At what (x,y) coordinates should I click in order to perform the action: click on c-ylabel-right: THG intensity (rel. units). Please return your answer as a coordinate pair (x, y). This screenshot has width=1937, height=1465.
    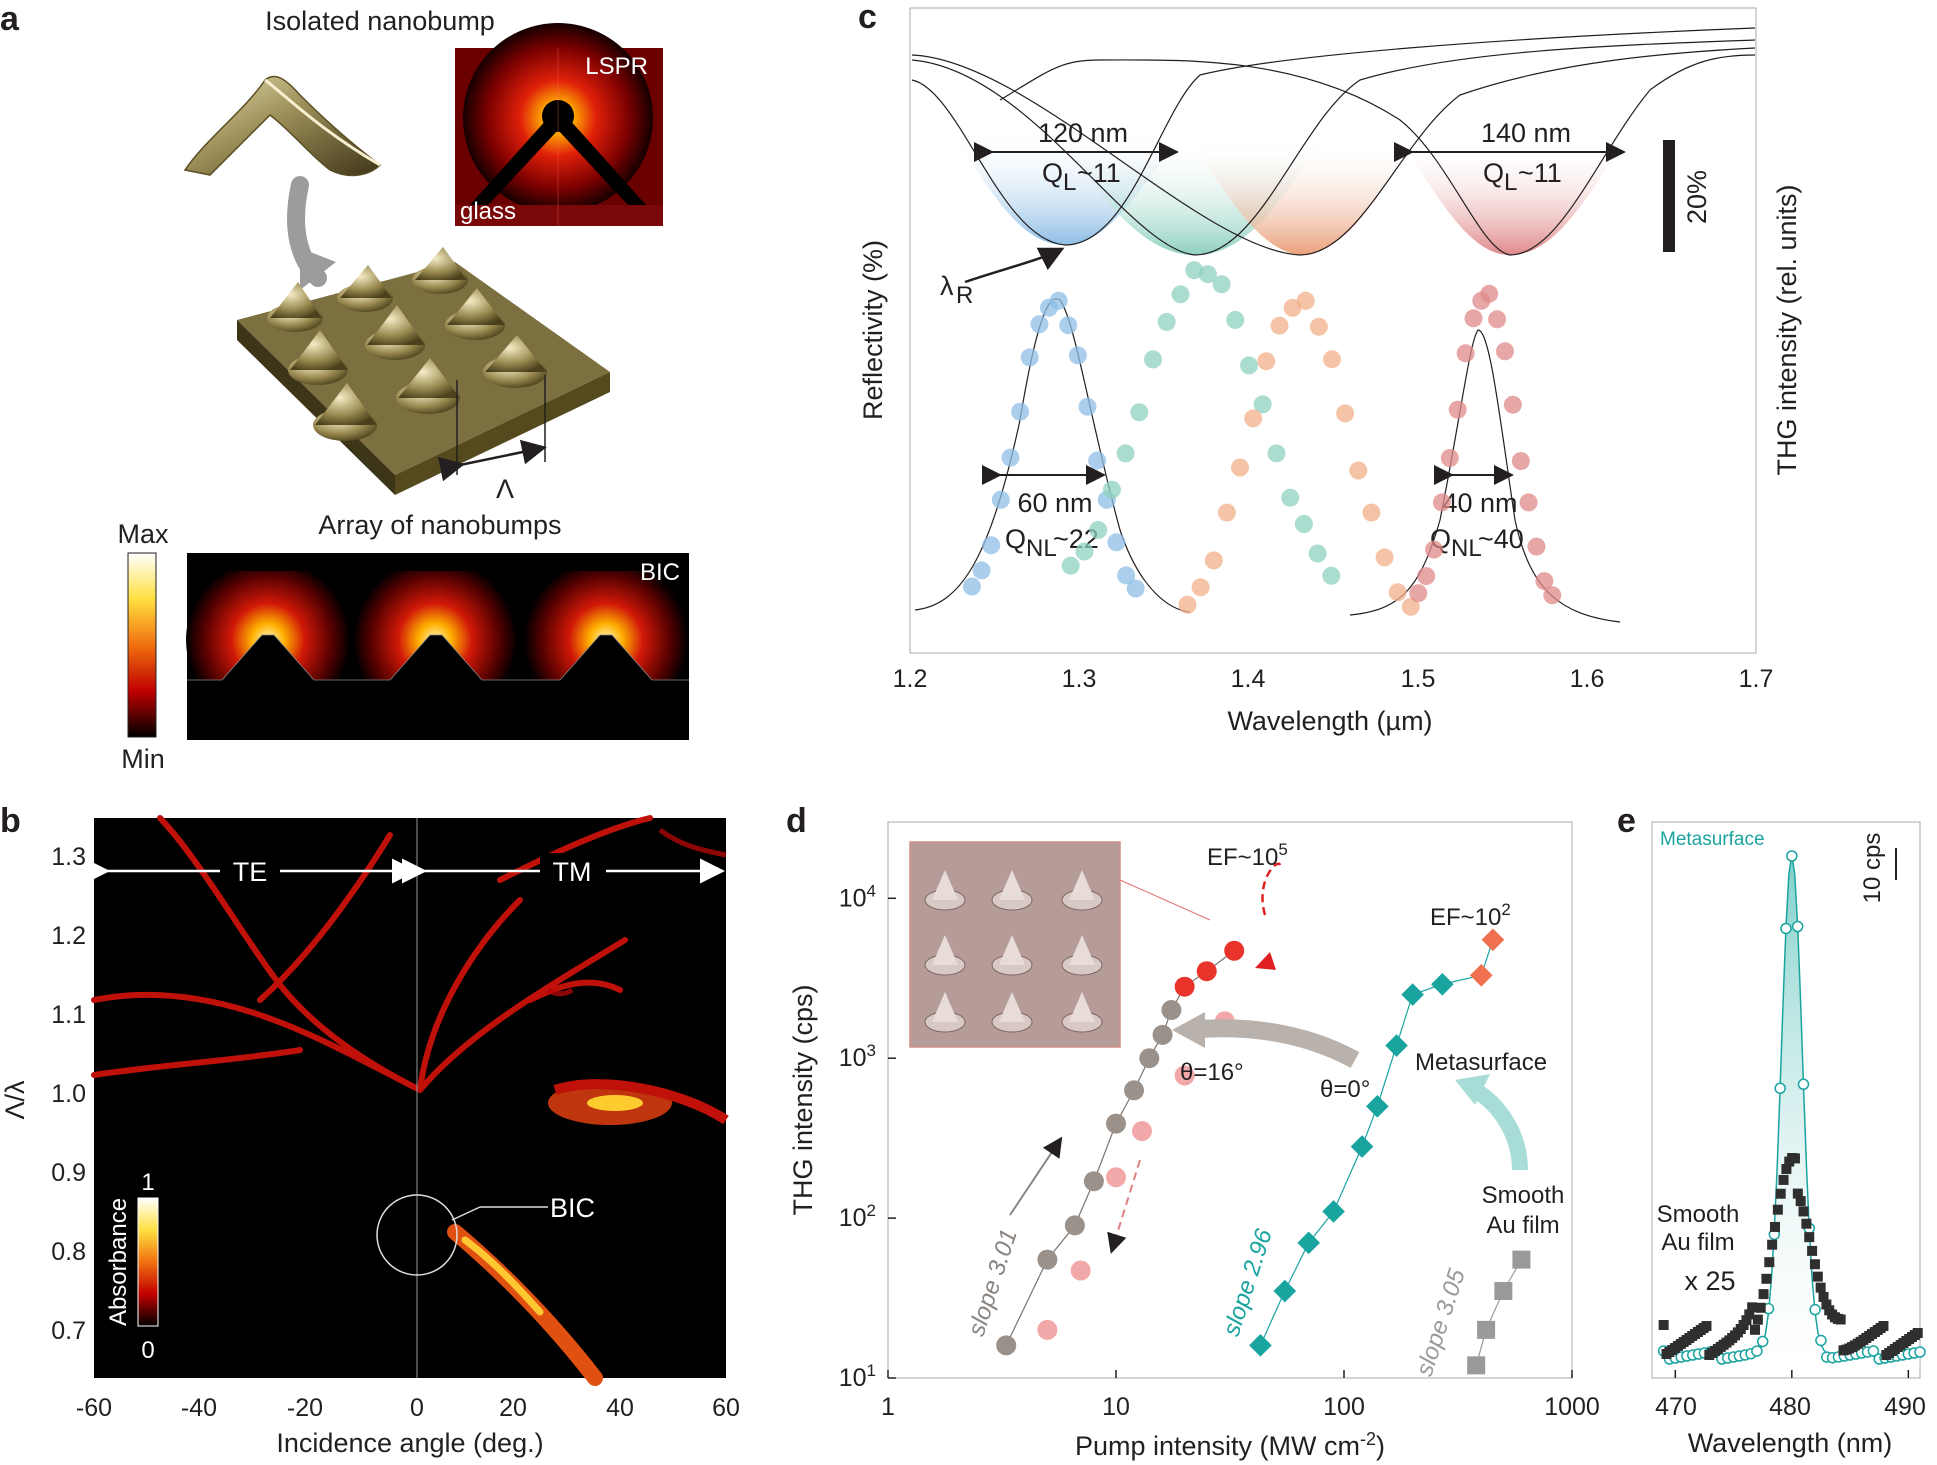
    Looking at the image, I should click on (1787, 329).